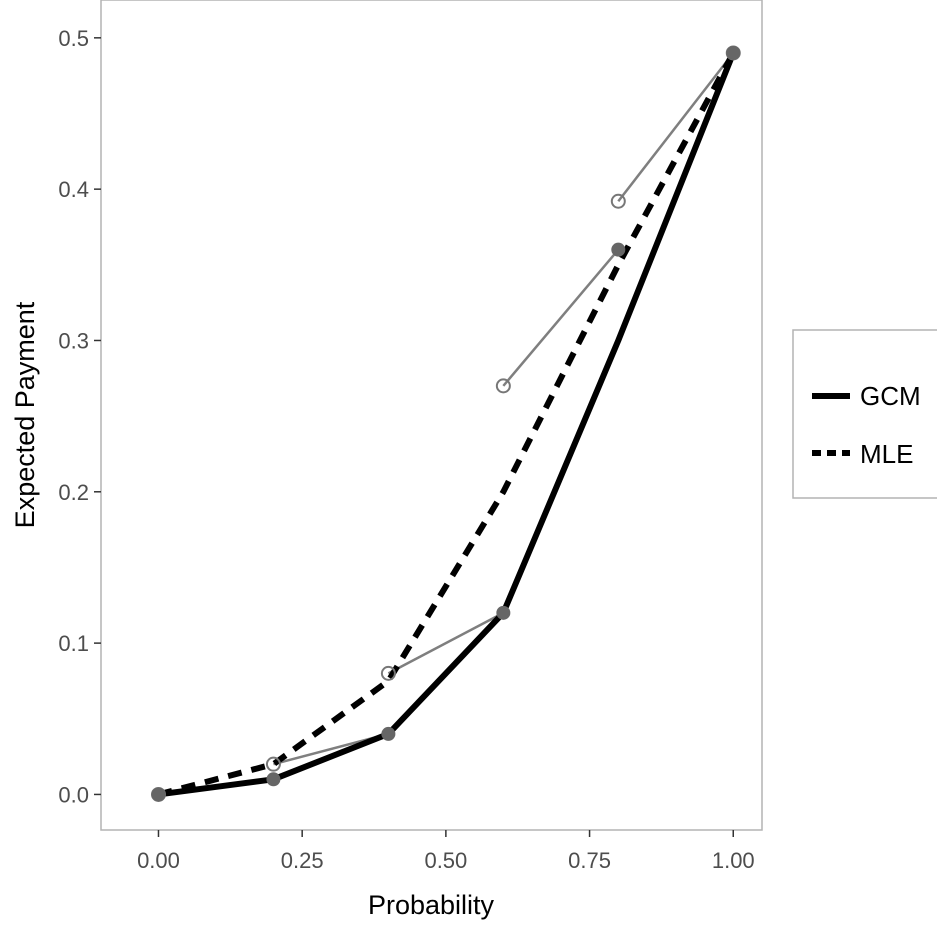 The width and height of the screenshot is (937, 925). Describe the element at coordinates (73, 492) in the screenshot. I see `y-tick-label: 0.2` at that location.